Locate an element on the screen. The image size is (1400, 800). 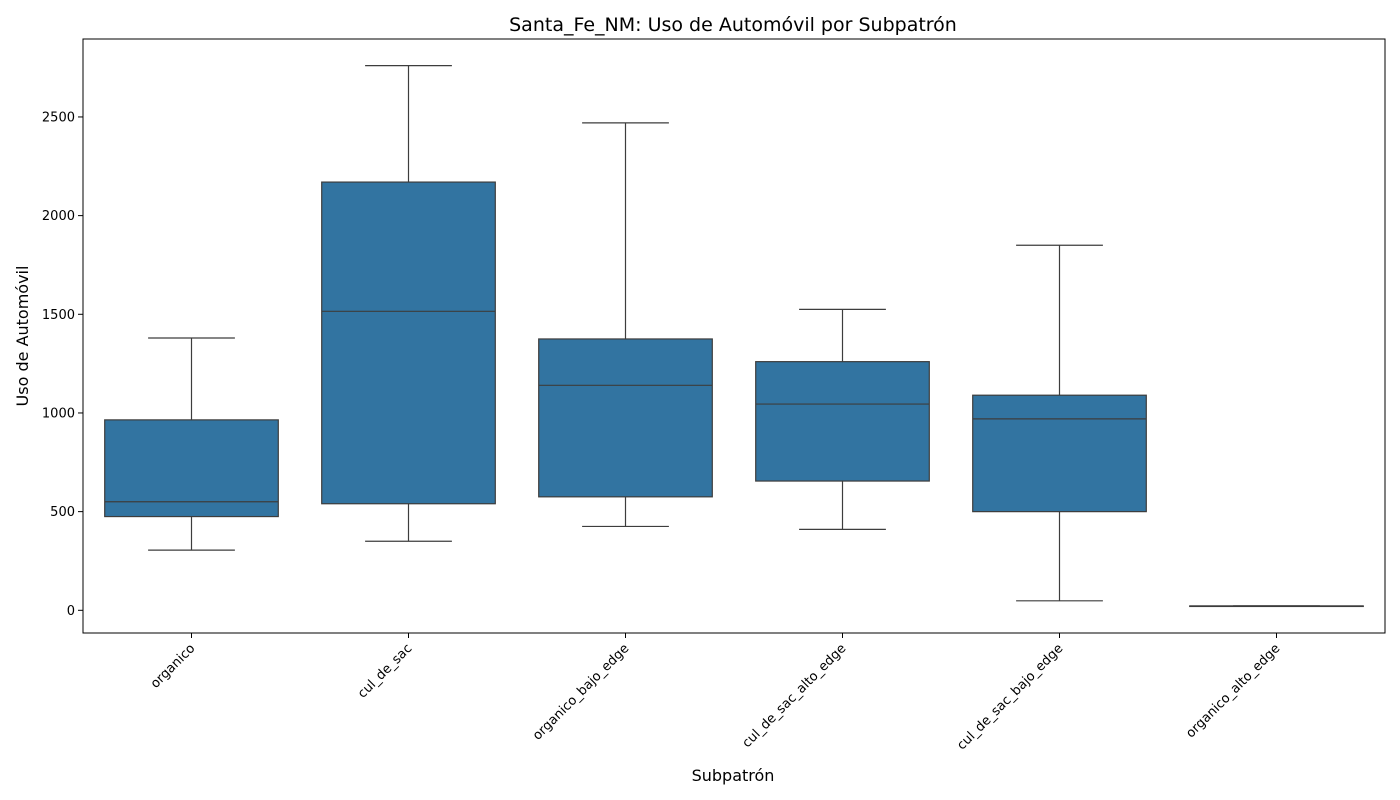
x-axis-label: Subpatrón is located at coordinates (733, 775).